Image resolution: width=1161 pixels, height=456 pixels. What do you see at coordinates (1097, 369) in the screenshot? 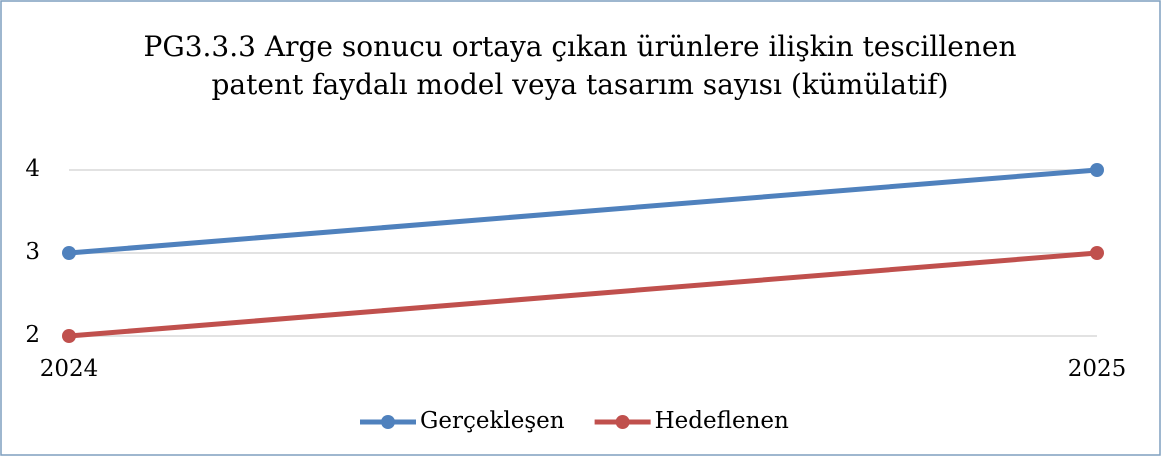
I see `x-tick-label: 2025` at bounding box center [1097, 369].